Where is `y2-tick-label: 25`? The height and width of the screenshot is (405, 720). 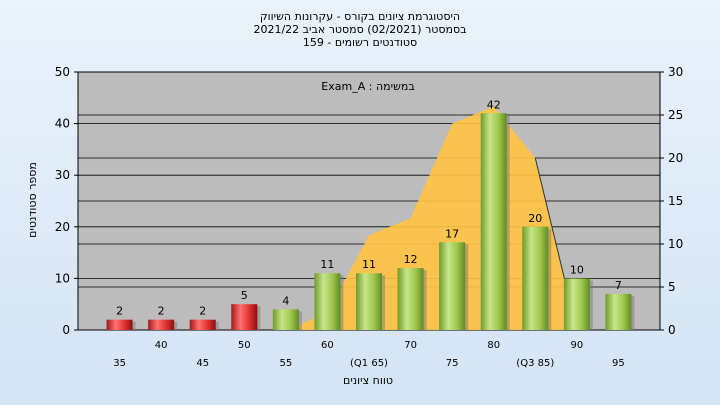 y2-tick-label: 25 is located at coordinates (675, 115).